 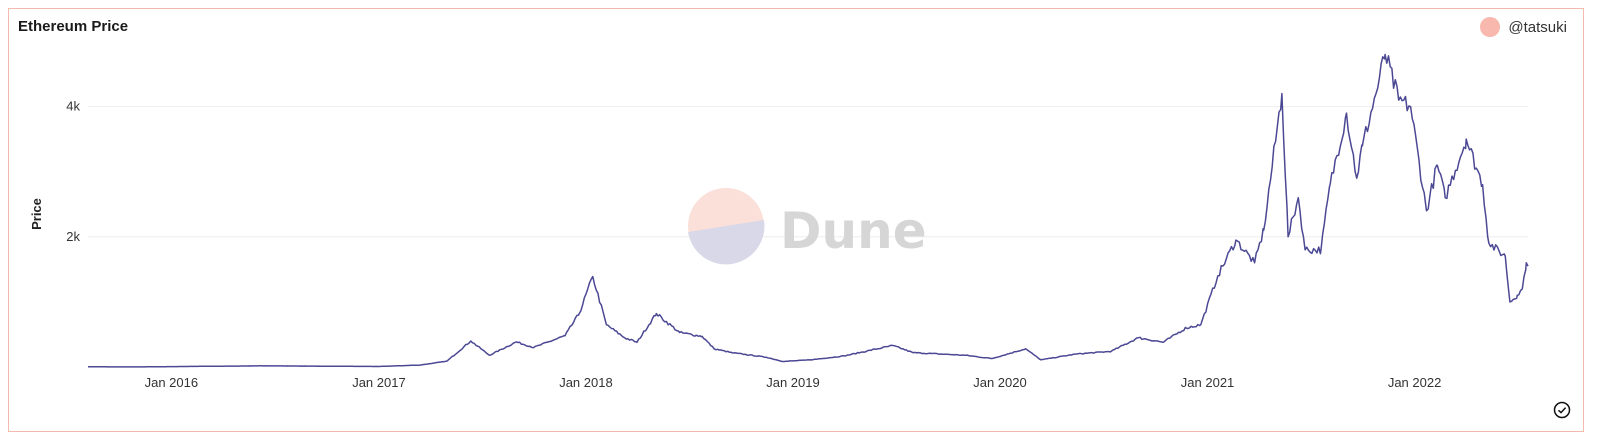 I want to click on x-tick-label: Jan 2020, so click(x=1000, y=382).